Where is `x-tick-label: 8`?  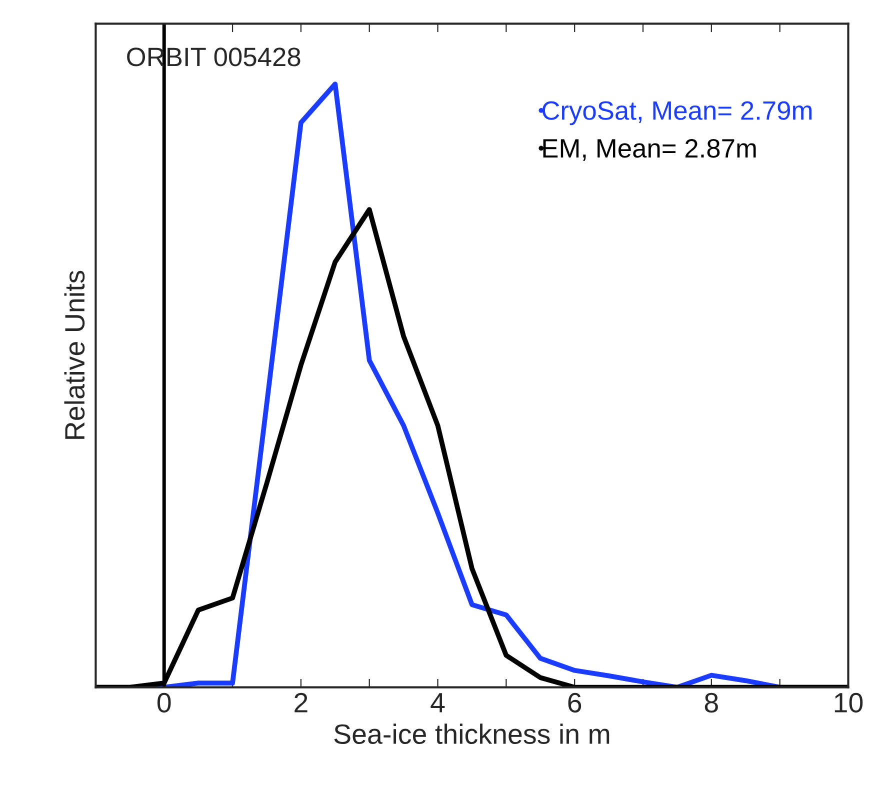 x-tick-label: 8 is located at coordinates (711, 702).